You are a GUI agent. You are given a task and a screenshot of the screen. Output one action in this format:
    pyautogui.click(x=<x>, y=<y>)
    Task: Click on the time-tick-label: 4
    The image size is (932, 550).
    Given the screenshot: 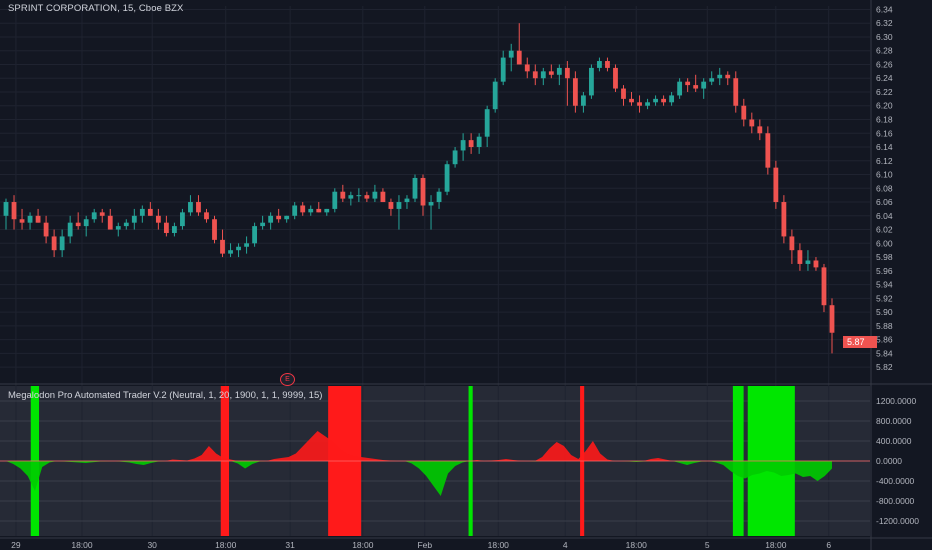 What is the action you would take?
    pyautogui.click(x=565, y=545)
    